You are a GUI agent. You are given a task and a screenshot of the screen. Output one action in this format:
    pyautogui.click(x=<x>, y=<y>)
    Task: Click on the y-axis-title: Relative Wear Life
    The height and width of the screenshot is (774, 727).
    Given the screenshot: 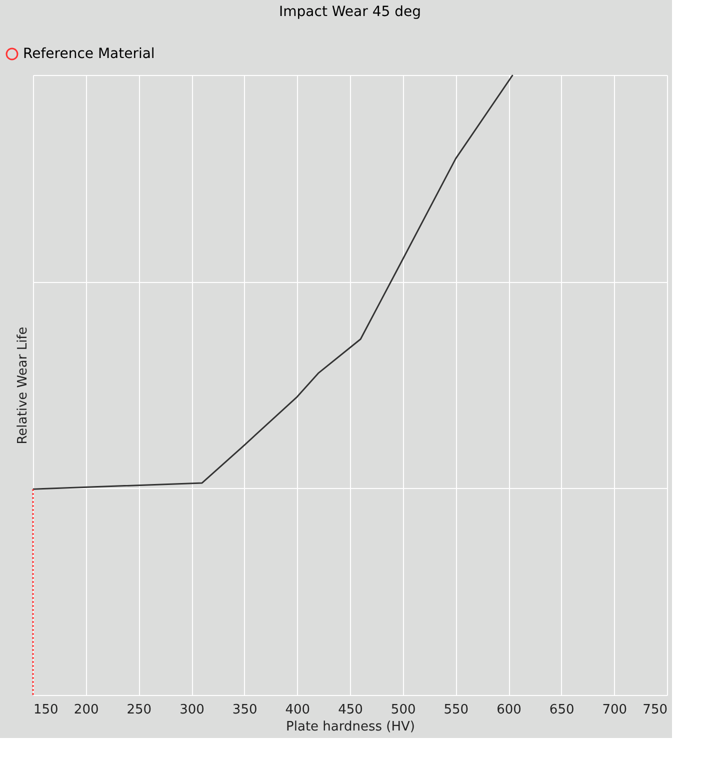 What is the action you would take?
    pyautogui.click(x=23, y=385)
    